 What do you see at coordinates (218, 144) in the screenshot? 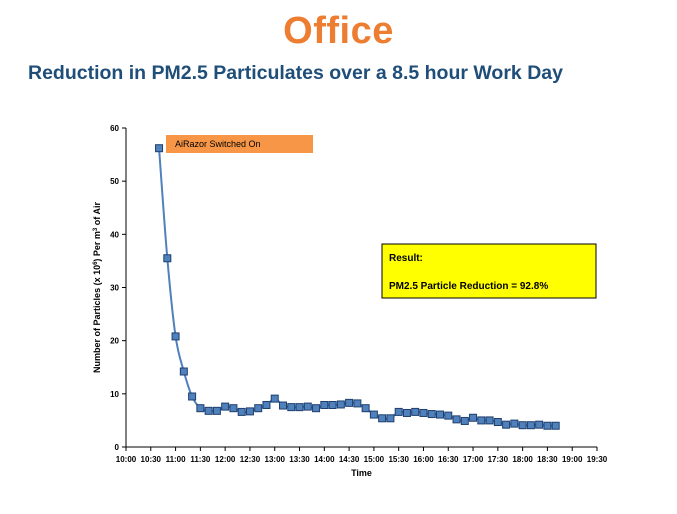
I see `callout-text: AiRazor Switched On` at bounding box center [218, 144].